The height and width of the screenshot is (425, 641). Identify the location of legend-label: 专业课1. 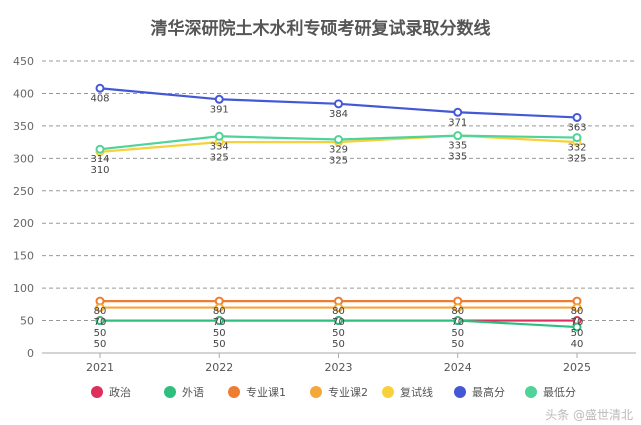
(266, 392).